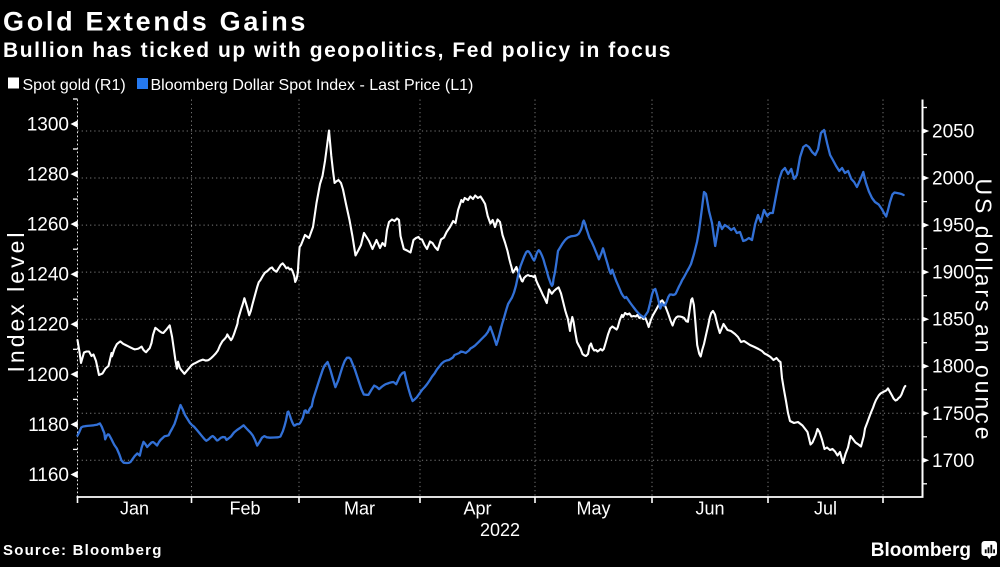  I want to click on svg-text: US dollars an ounce, so click(984, 310).